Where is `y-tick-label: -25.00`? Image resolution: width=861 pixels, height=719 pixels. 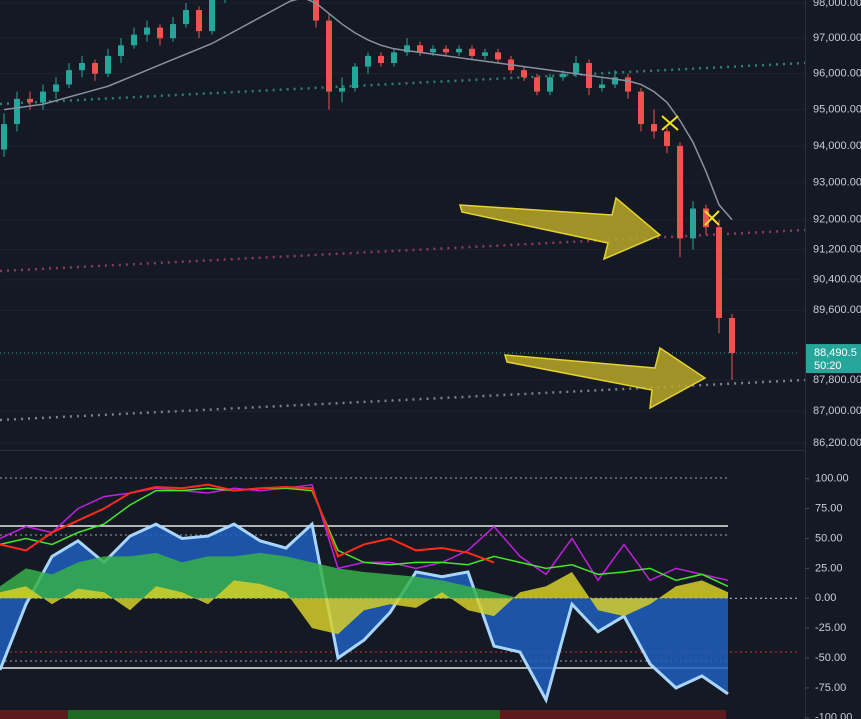 y-tick-label: -25.00 is located at coordinates (830, 628).